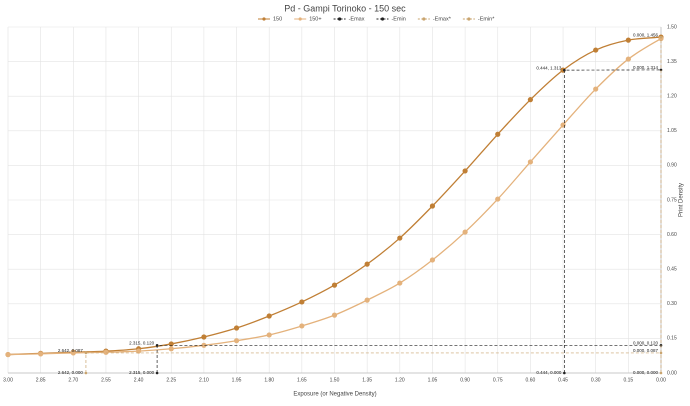 The height and width of the screenshot is (406, 690). Describe the element at coordinates (672, 373) in the screenshot. I see `y-tick-label: 0.00` at that location.